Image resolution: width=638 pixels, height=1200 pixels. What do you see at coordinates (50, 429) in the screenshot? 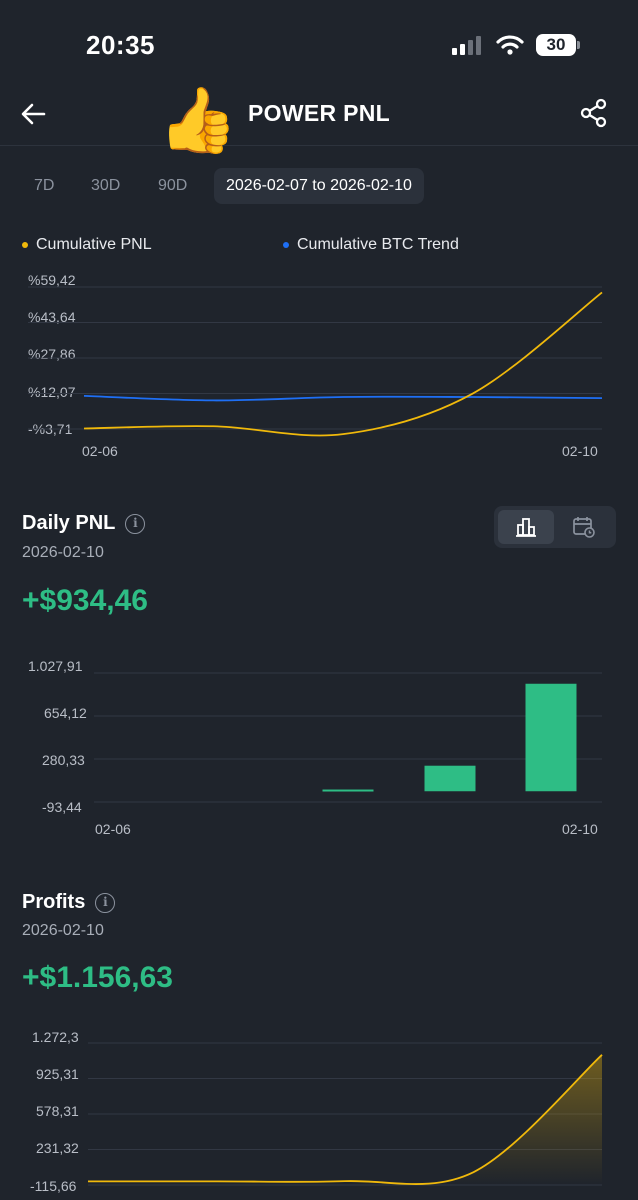
I see `y-tick-label: -%3,71` at bounding box center [50, 429].